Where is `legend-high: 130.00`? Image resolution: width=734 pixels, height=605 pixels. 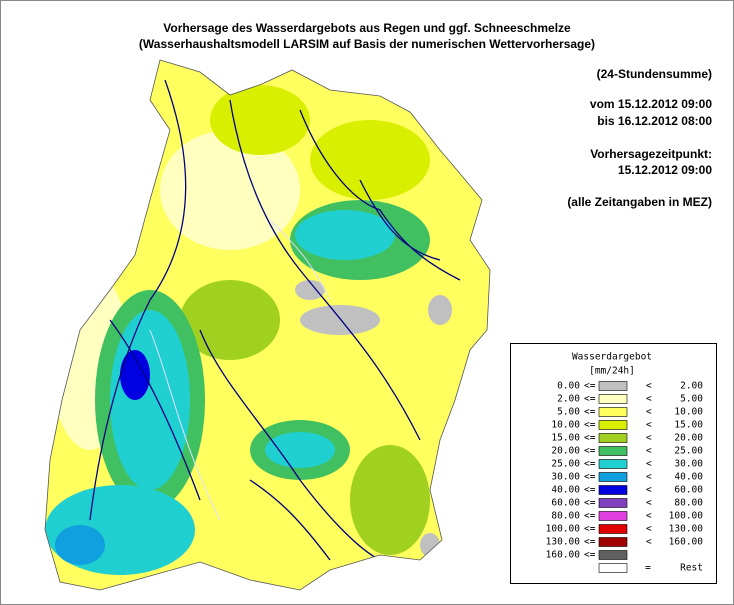
legend-high: 130.00 is located at coordinates (686, 529).